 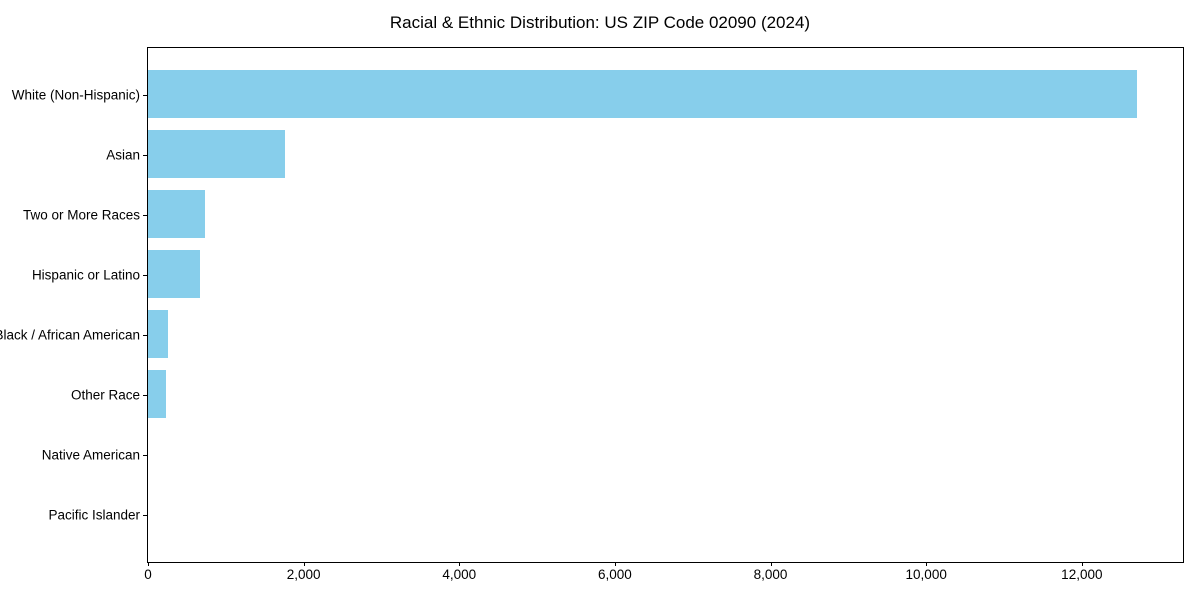 What do you see at coordinates (94, 515) in the screenshot?
I see `y-tick-label-pacific-islander: Pacific Islander` at bounding box center [94, 515].